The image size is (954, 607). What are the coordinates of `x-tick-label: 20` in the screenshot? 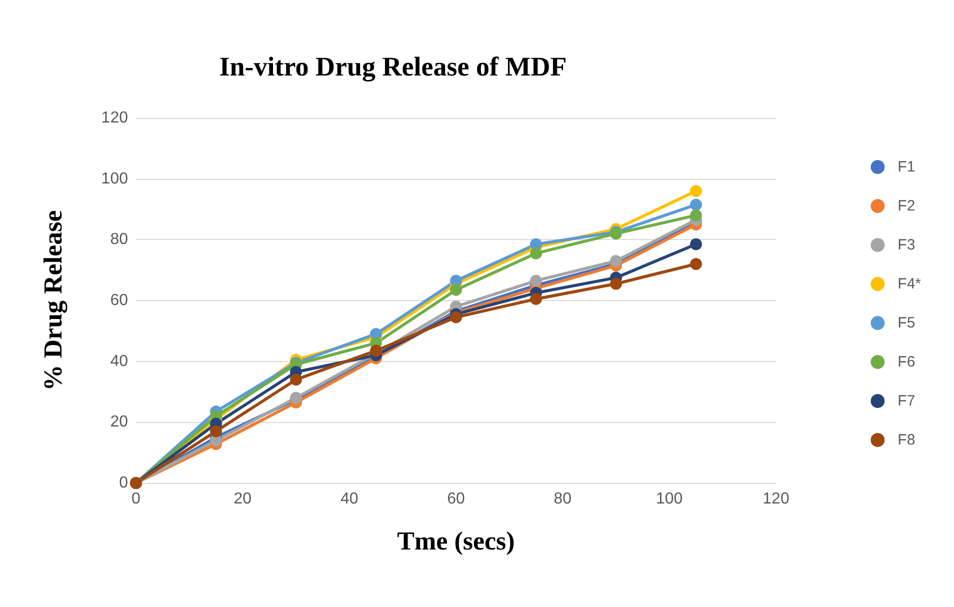 It's located at (243, 499).